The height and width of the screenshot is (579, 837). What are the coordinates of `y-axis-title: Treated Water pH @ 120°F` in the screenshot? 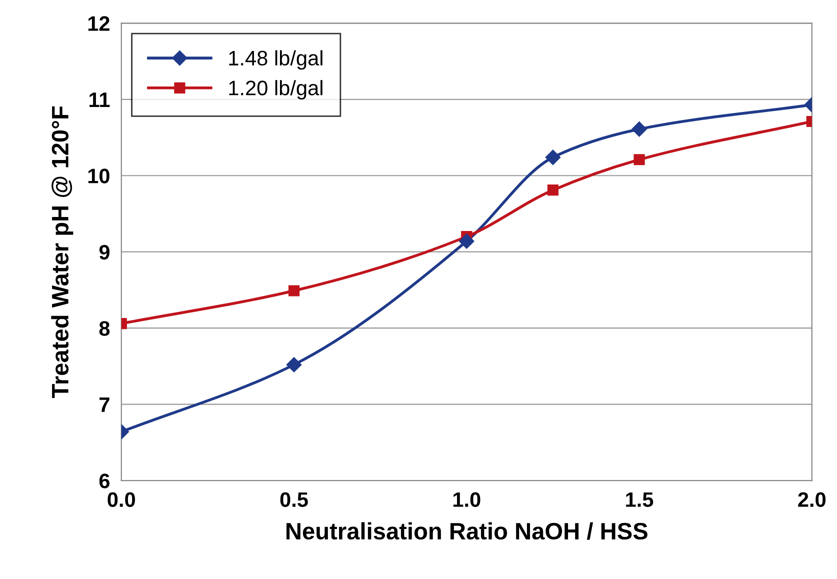 It's located at (62, 252).